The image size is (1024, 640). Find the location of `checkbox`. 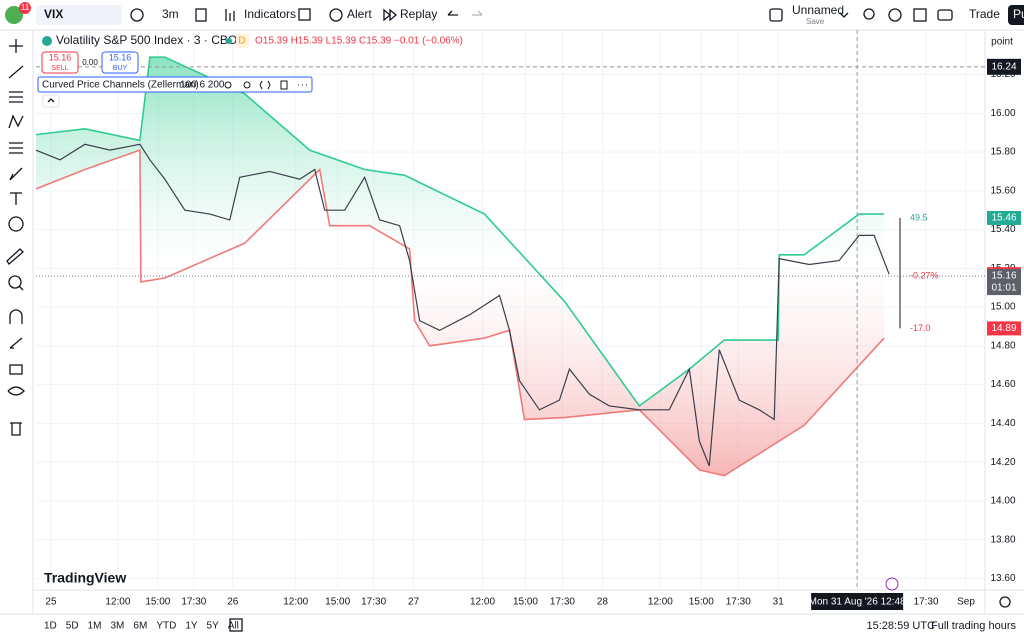

checkbox is located at coordinates (776, 15).